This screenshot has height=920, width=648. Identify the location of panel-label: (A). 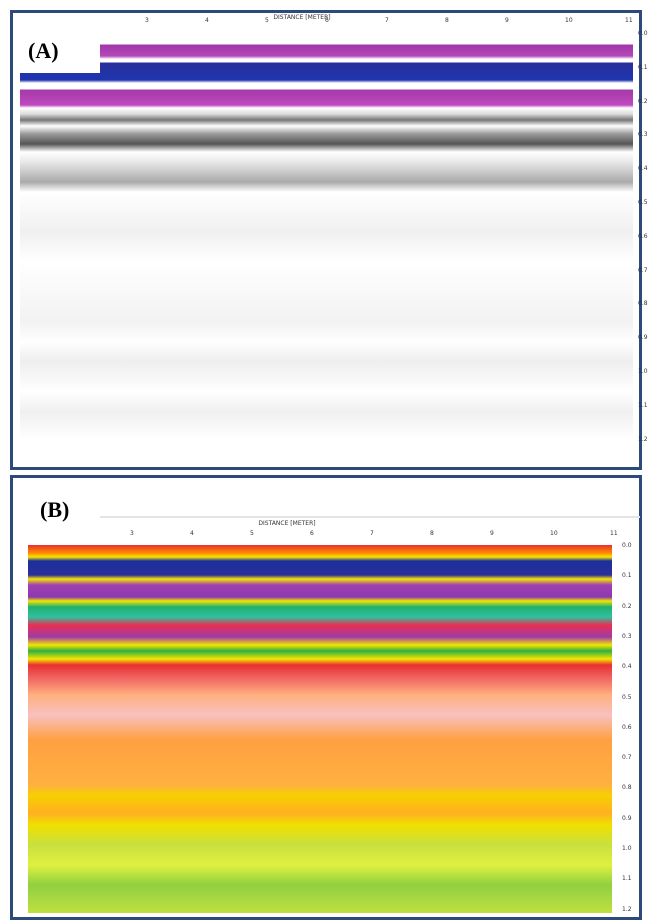
(60, 52).